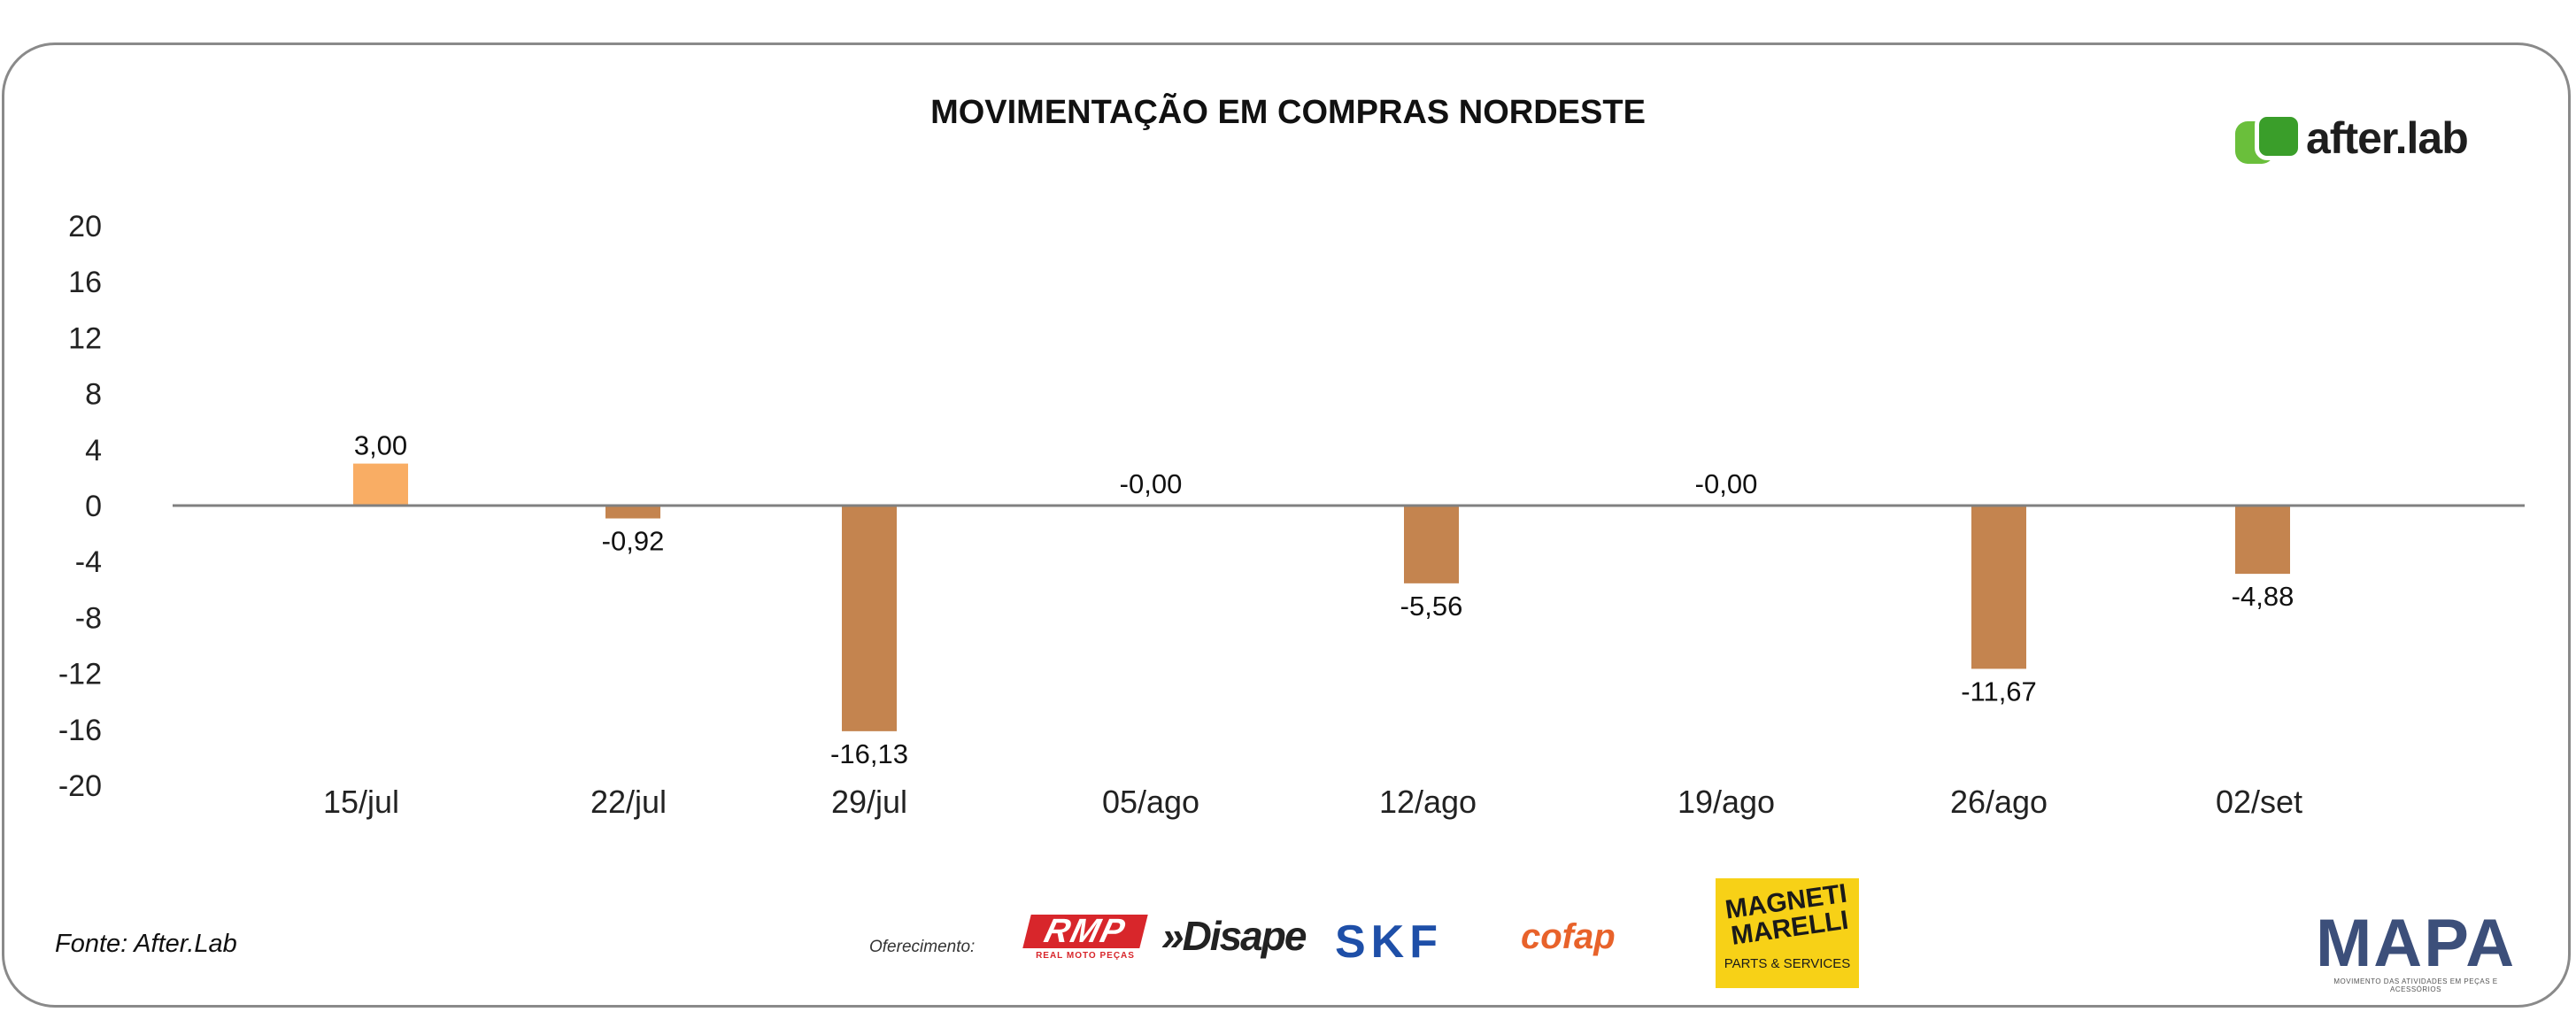 This screenshot has width=2576, height=1012. What do you see at coordinates (1431, 606) in the screenshot?
I see `data-label: -5,56` at bounding box center [1431, 606].